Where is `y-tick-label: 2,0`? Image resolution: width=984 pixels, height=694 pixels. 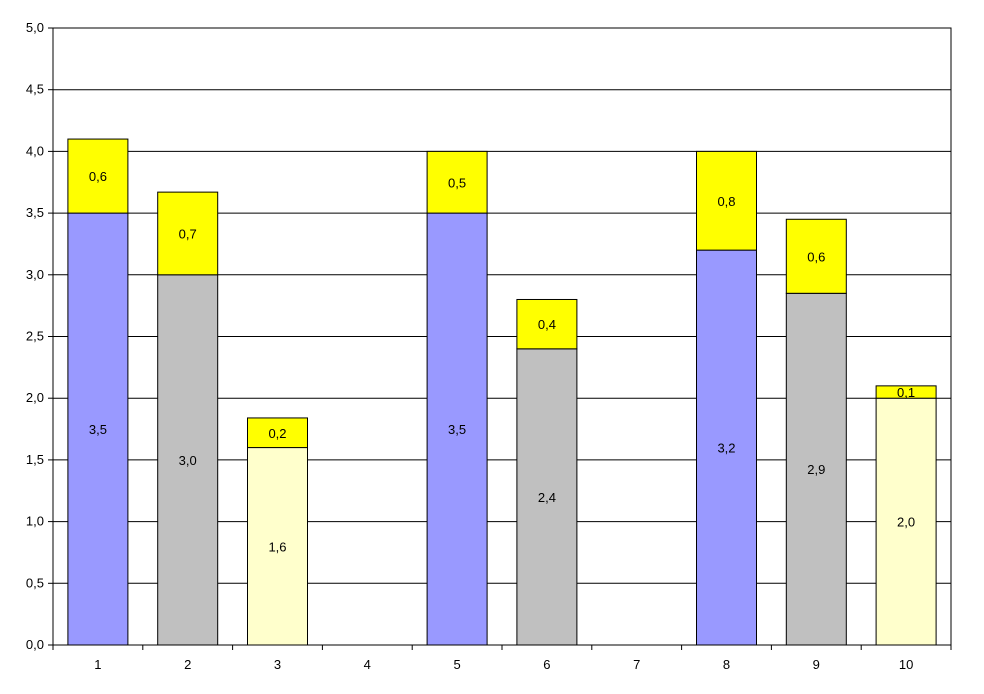
y-tick-label: 2,0 is located at coordinates (35, 397).